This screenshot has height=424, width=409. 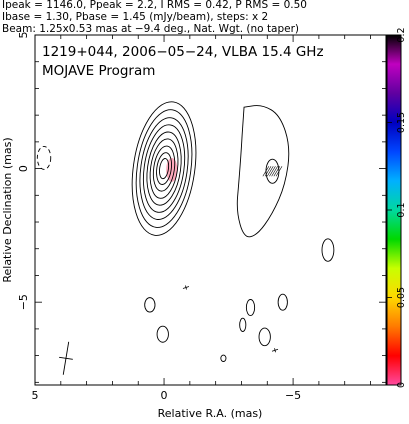 What do you see at coordinates (401, 297) in the screenshot?
I see `colorbar-tick-label-1: 0.05` at bounding box center [401, 297].